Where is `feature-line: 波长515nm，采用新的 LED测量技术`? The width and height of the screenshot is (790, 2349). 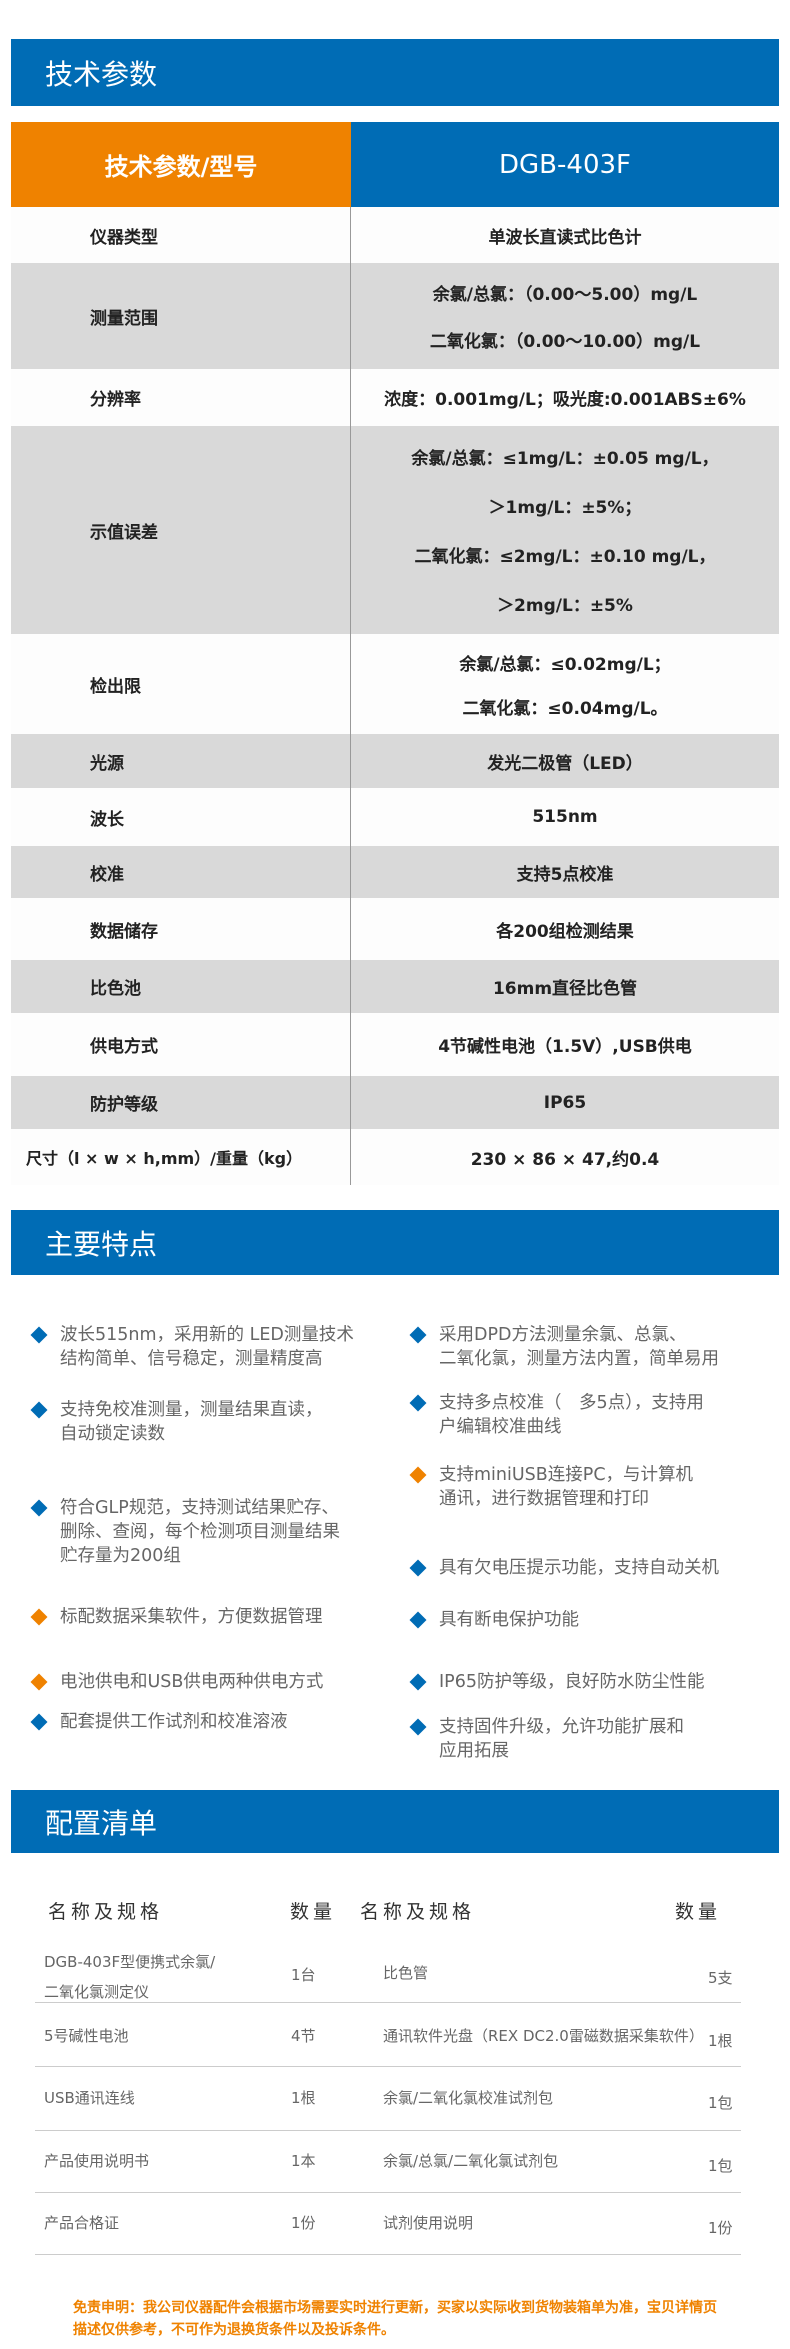 feature-line: 波长515nm，采用新的 LED测量技术 is located at coordinates (207, 1335).